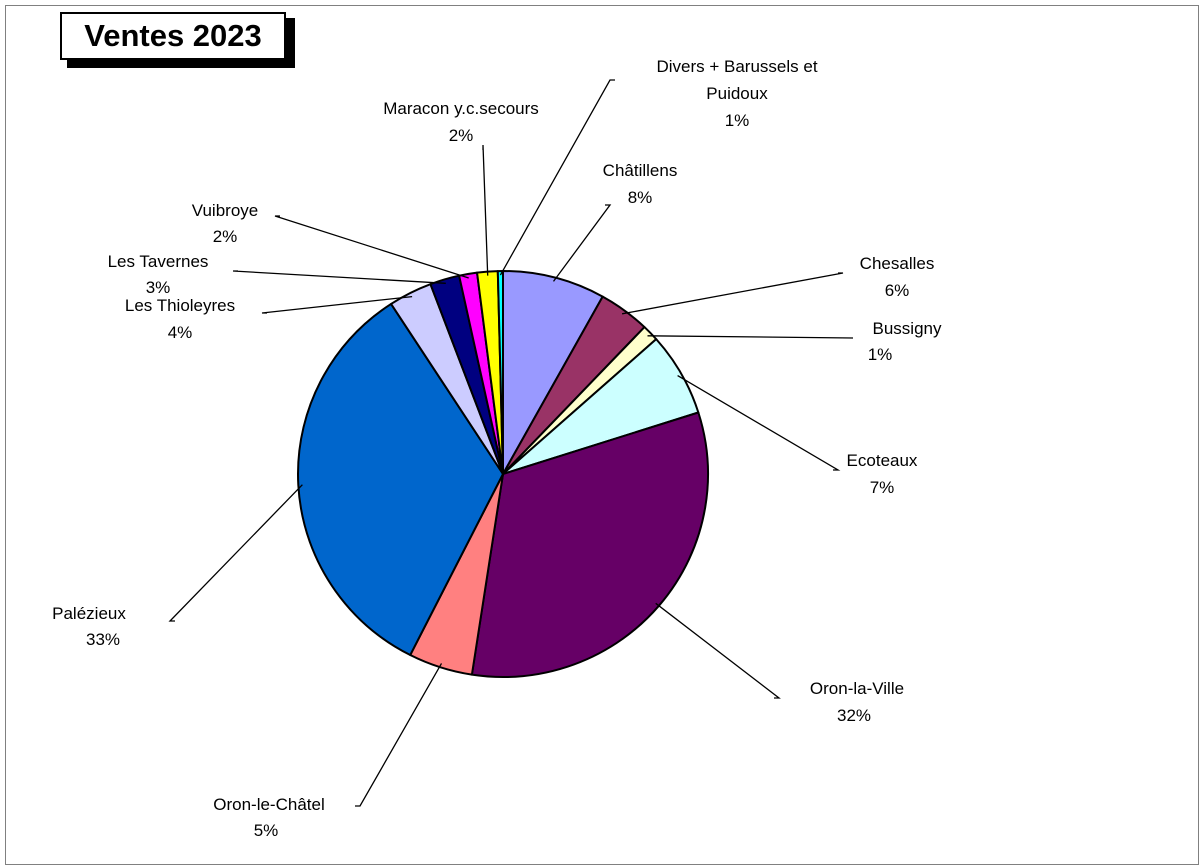 This screenshot has height=865, width=1203. Describe the element at coordinates (897, 290) in the screenshot. I see `slice-percent-label: 6%` at that location.